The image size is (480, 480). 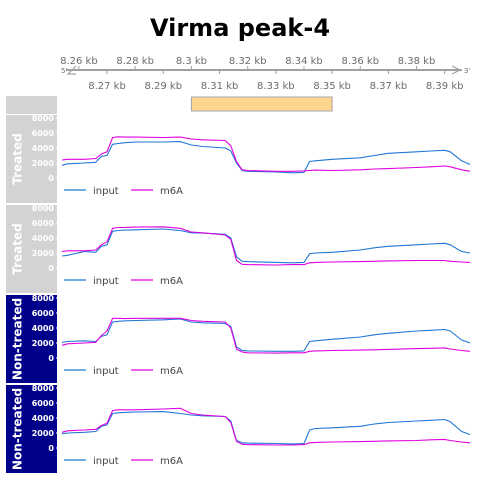 I want to click on genome-top-tick-label: 8.36 kb, so click(x=360, y=61).